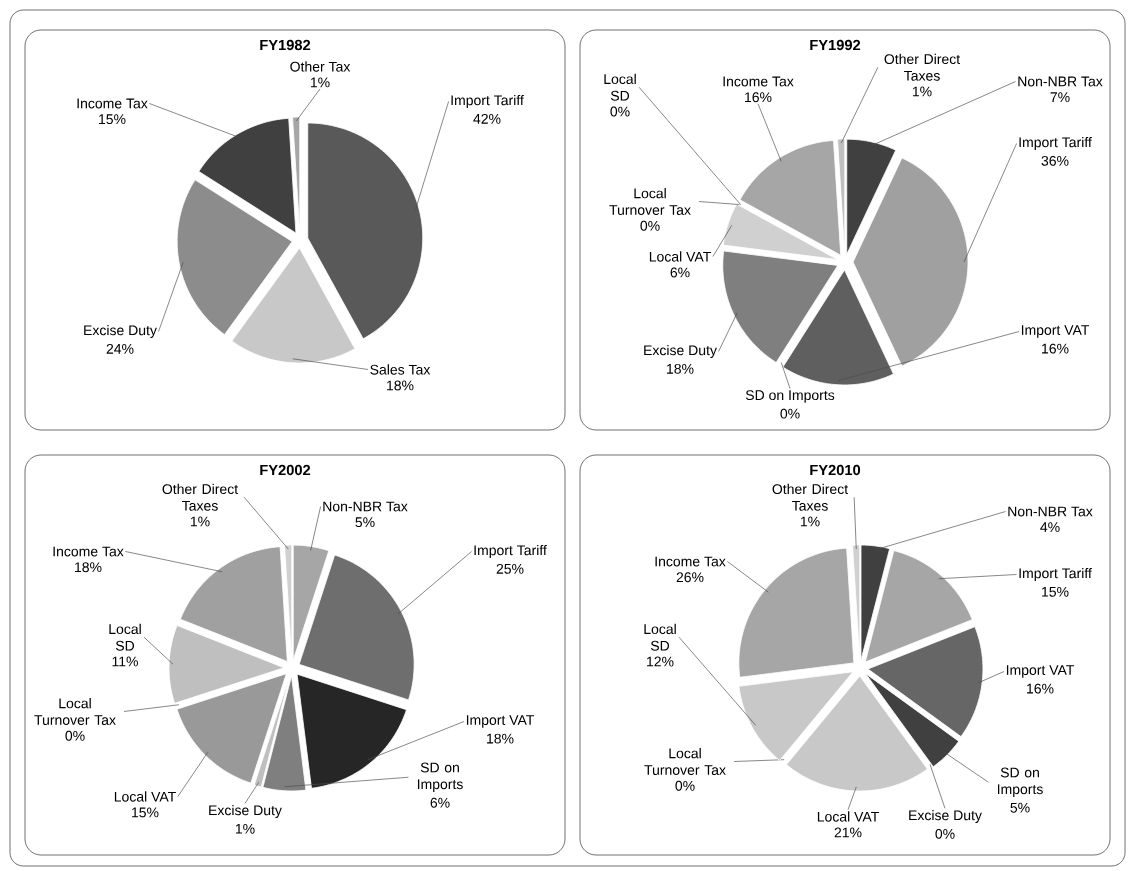  I want to click on chart-title: FY2002, so click(285, 470).